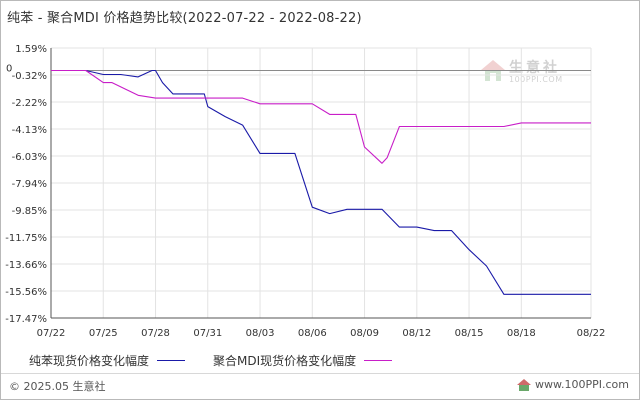 The height and width of the screenshot is (400, 640). I want to click on footer-site: www.100PPI.com, so click(573, 384).